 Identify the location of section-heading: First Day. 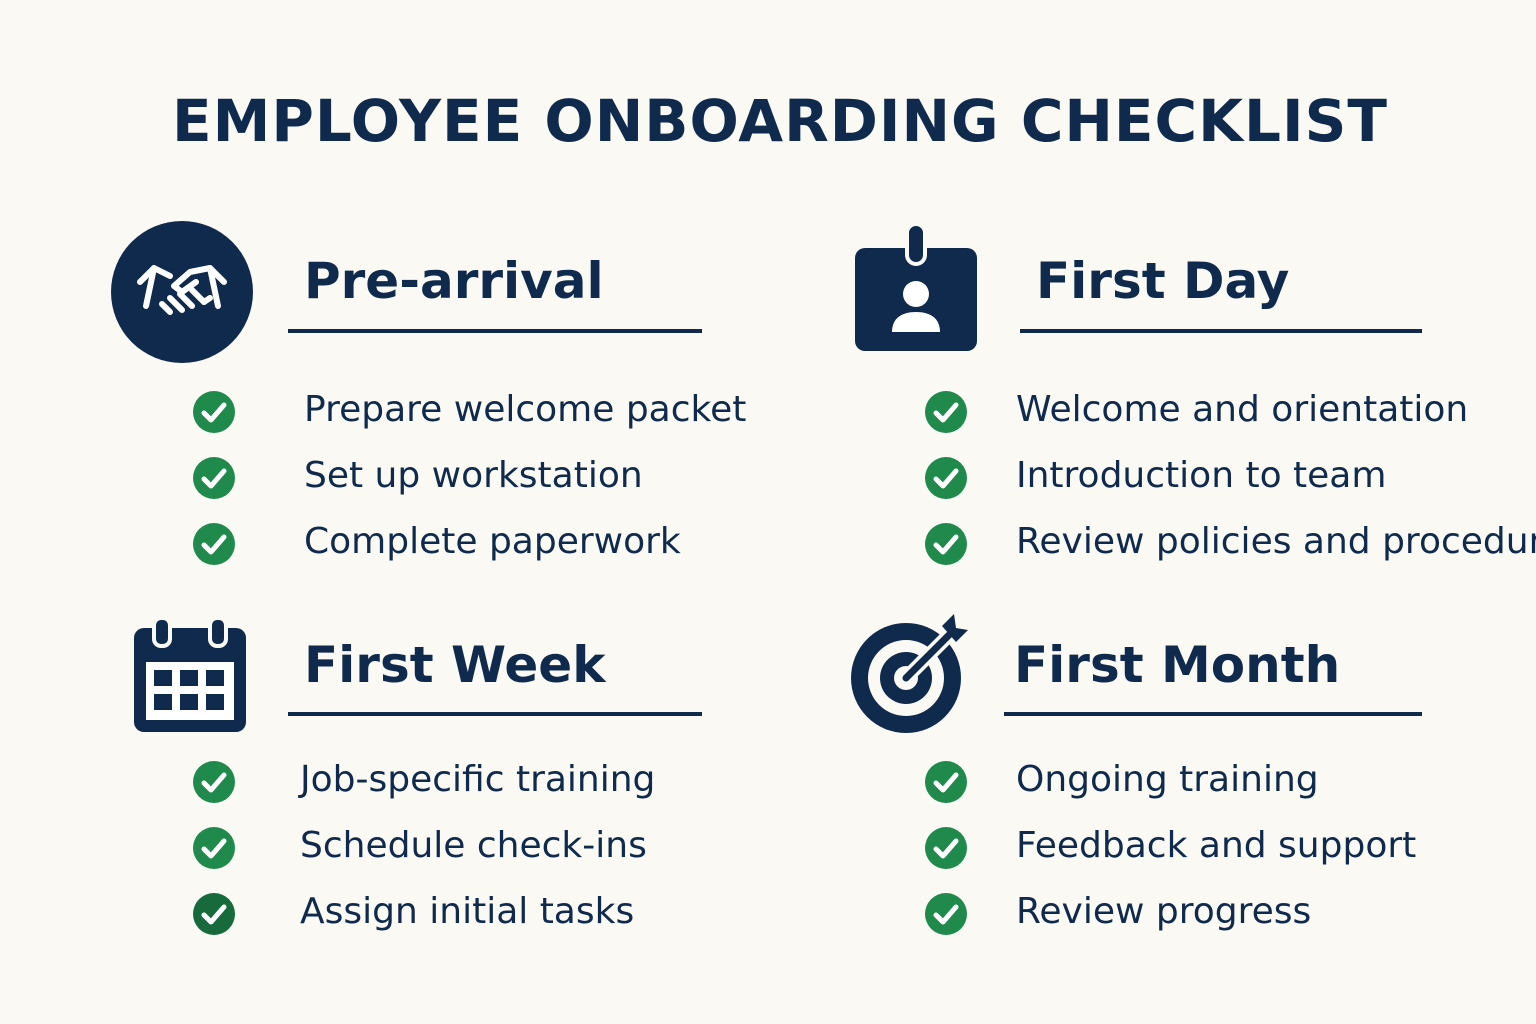
(1163, 281).